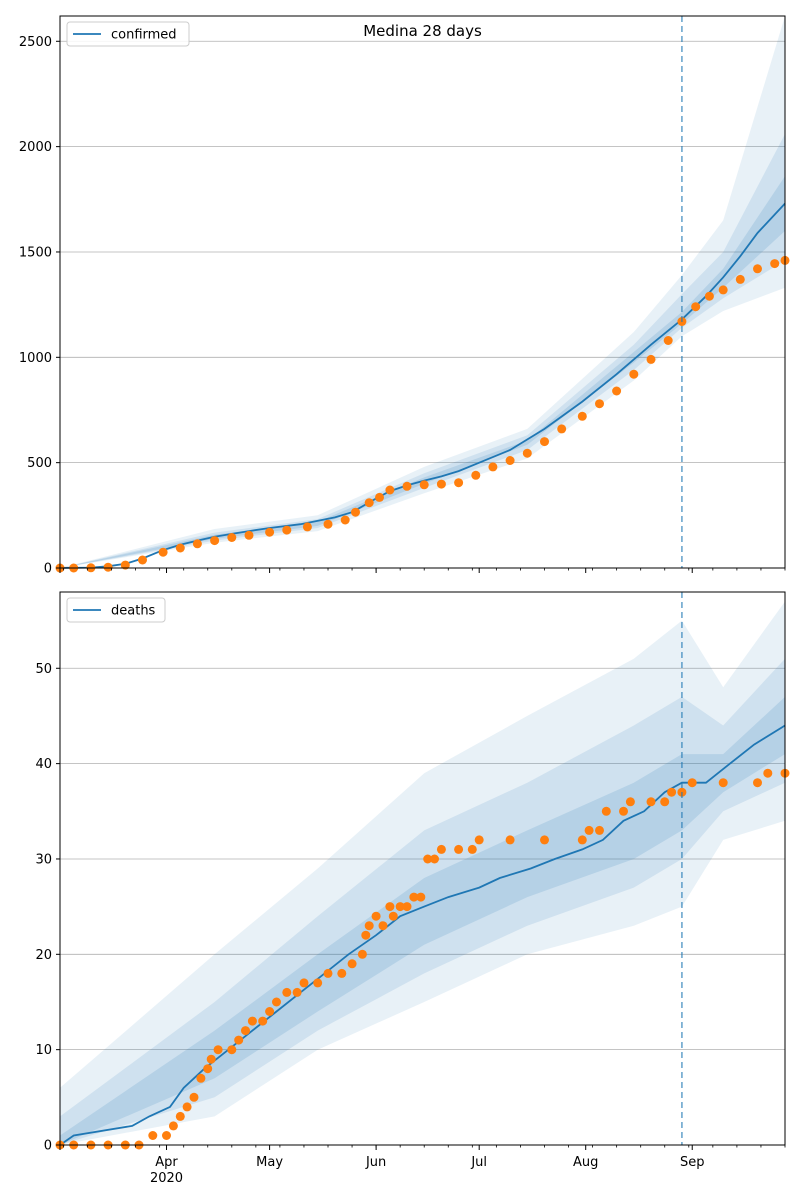  I want to click on y-tick-label: 40, so click(43, 764).